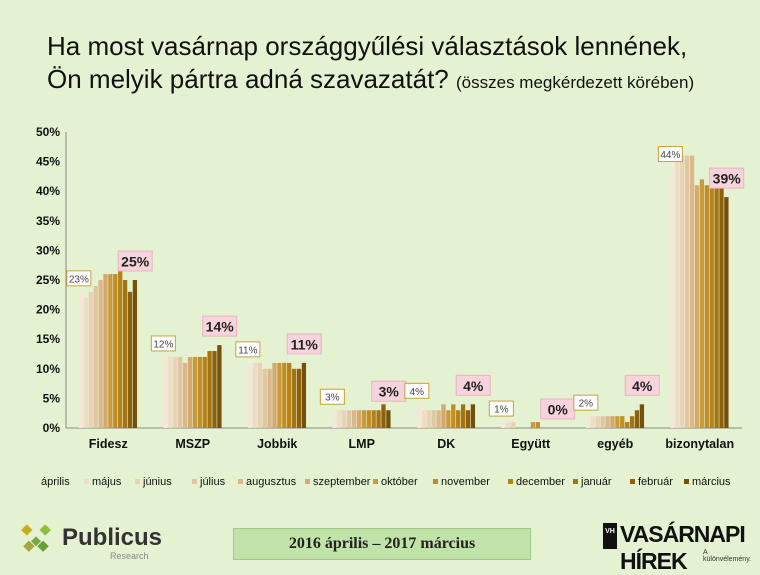 The image size is (760, 575). I want to click on callout-first-label: 44%, so click(670, 155).